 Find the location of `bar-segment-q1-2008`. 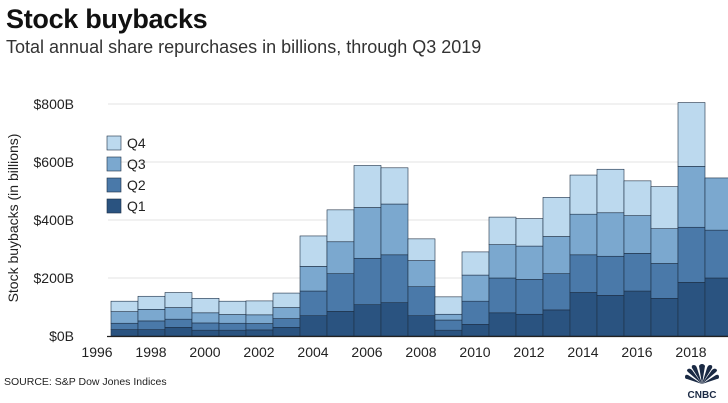

bar-segment-q1-2008 is located at coordinates (421, 326).